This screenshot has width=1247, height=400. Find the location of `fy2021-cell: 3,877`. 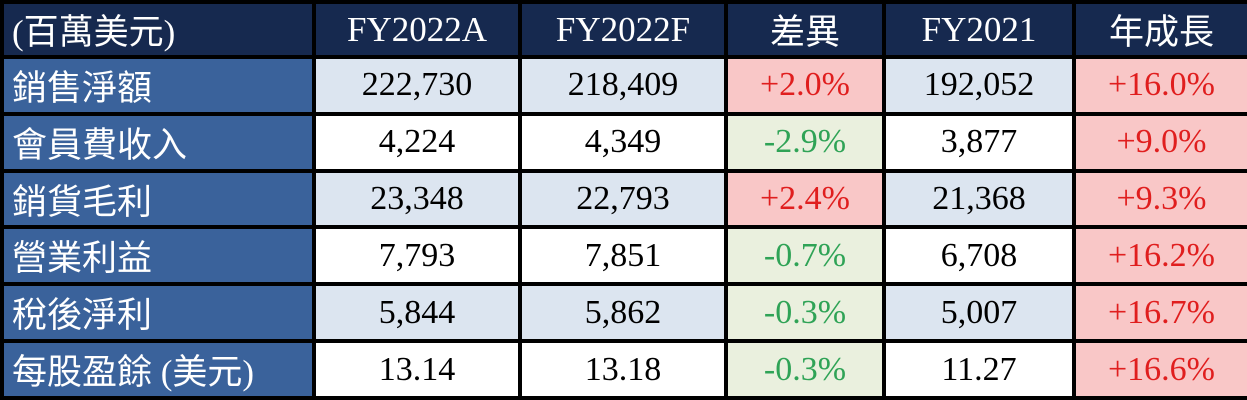

fy2021-cell: 3,877 is located at coordinates (979, 142).